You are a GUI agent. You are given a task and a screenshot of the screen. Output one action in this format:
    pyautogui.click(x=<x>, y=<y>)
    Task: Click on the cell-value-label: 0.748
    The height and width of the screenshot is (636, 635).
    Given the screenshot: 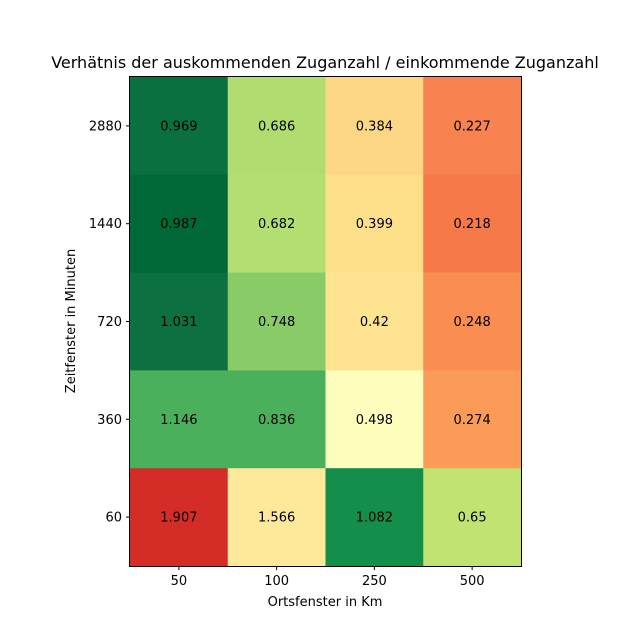 What is the action you would take?
    pyautogui.click(x=276, y=322)
    